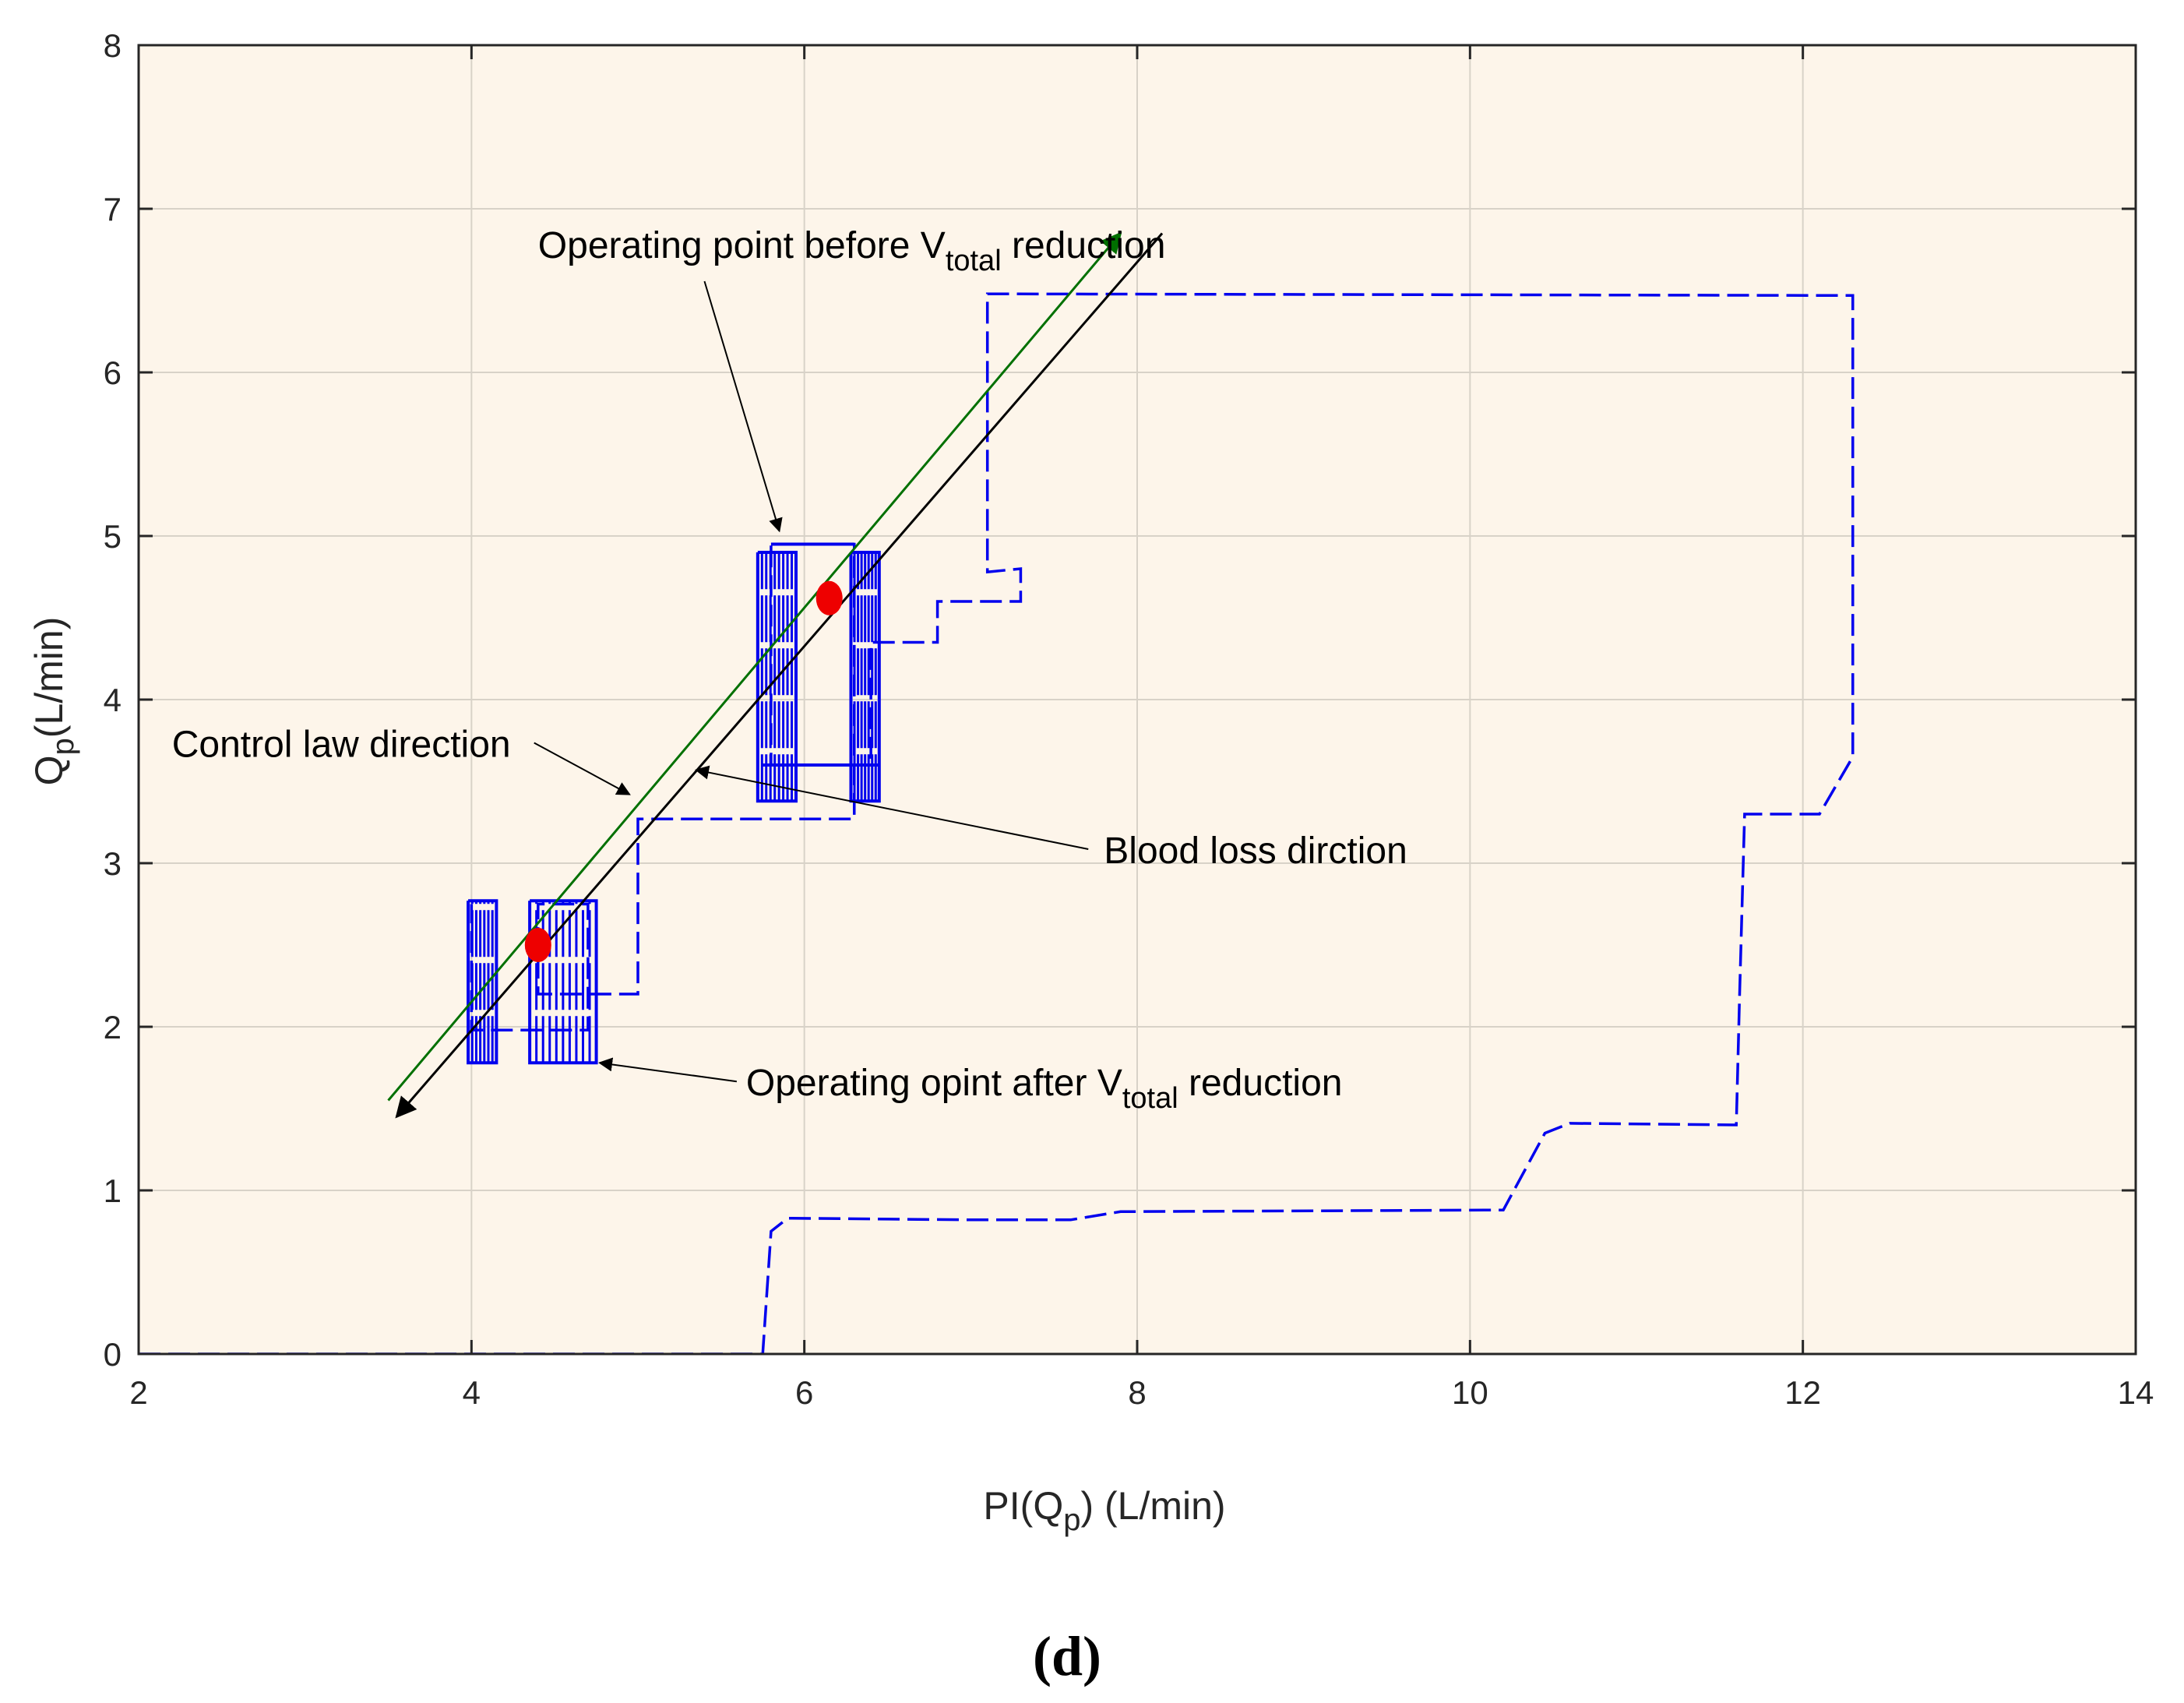 The width and height of the screenshot is (2184, 1703). I want to click on annotation-after: Operating opint after Vtotal reduction, so click(1044, 1089).